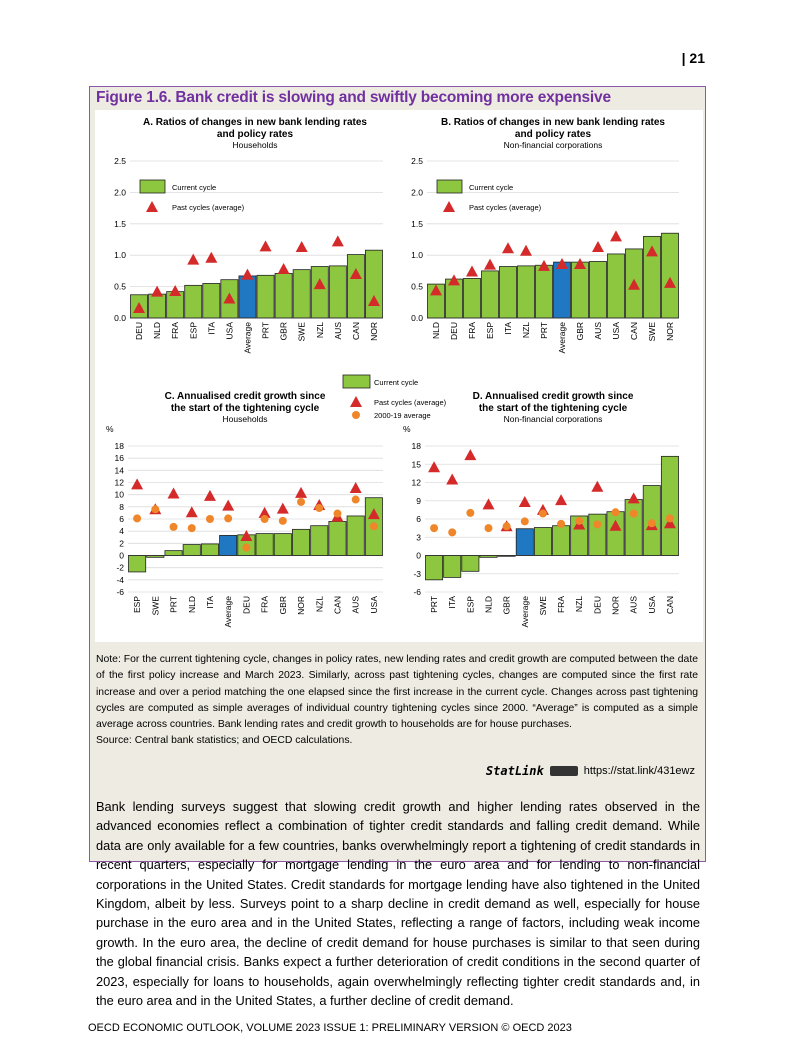  I want to click on x-tick-label: FRA, so click(175, 330).